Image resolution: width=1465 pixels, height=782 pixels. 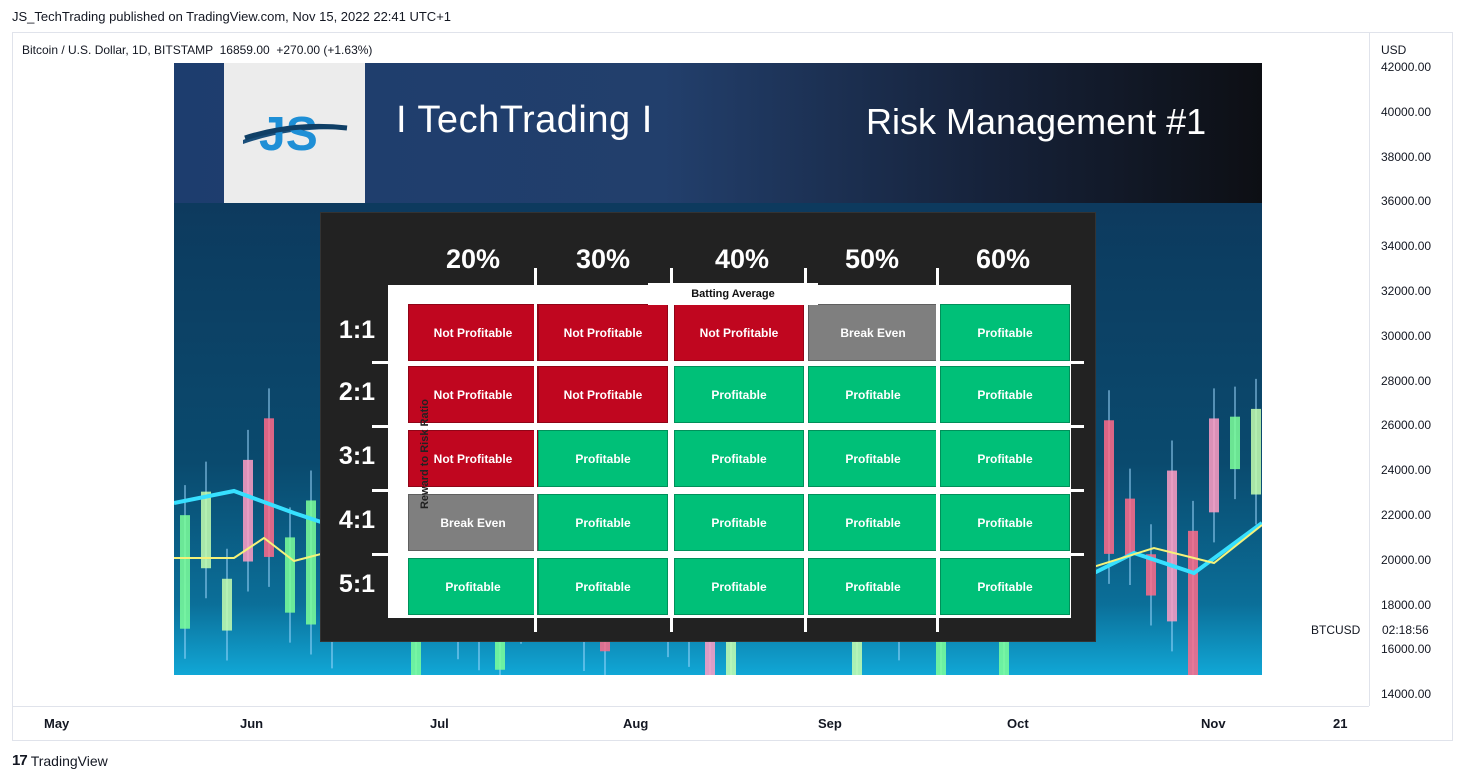 I want to click on row-header: 3:1, so click(x=357, y=456).